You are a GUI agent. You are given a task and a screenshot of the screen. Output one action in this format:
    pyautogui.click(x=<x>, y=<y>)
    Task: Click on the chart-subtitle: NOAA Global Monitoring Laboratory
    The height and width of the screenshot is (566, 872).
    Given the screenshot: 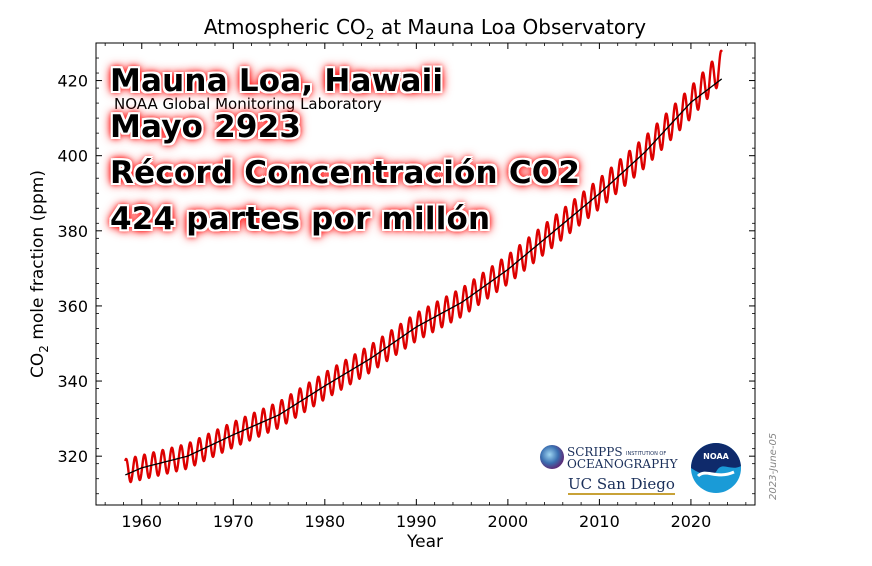 What is the action you would take?
    pyautogui.click(x=248, y=104)
    